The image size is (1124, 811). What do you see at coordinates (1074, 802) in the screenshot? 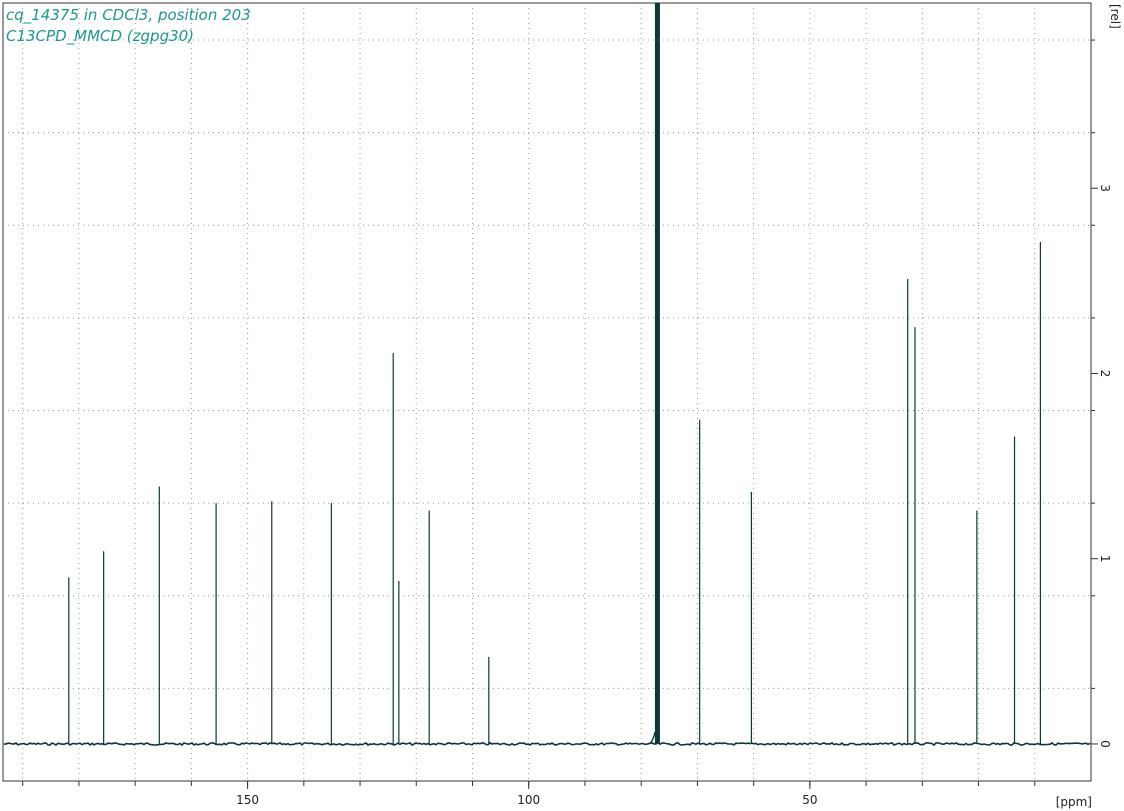
I see `x-axis-label: [ppm]` at bounding box center [1074, 802].